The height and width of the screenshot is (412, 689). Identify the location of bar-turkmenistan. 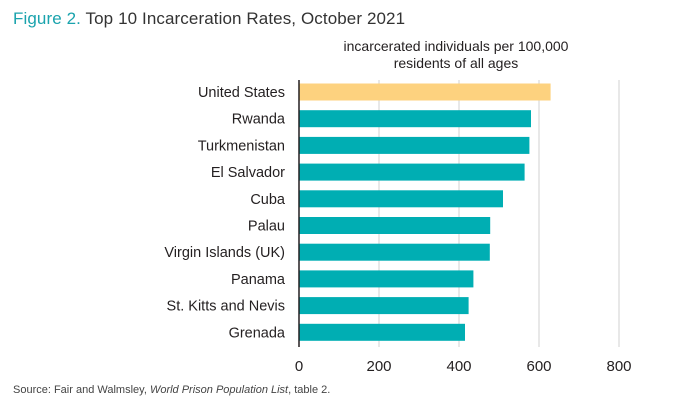
(414, 145).